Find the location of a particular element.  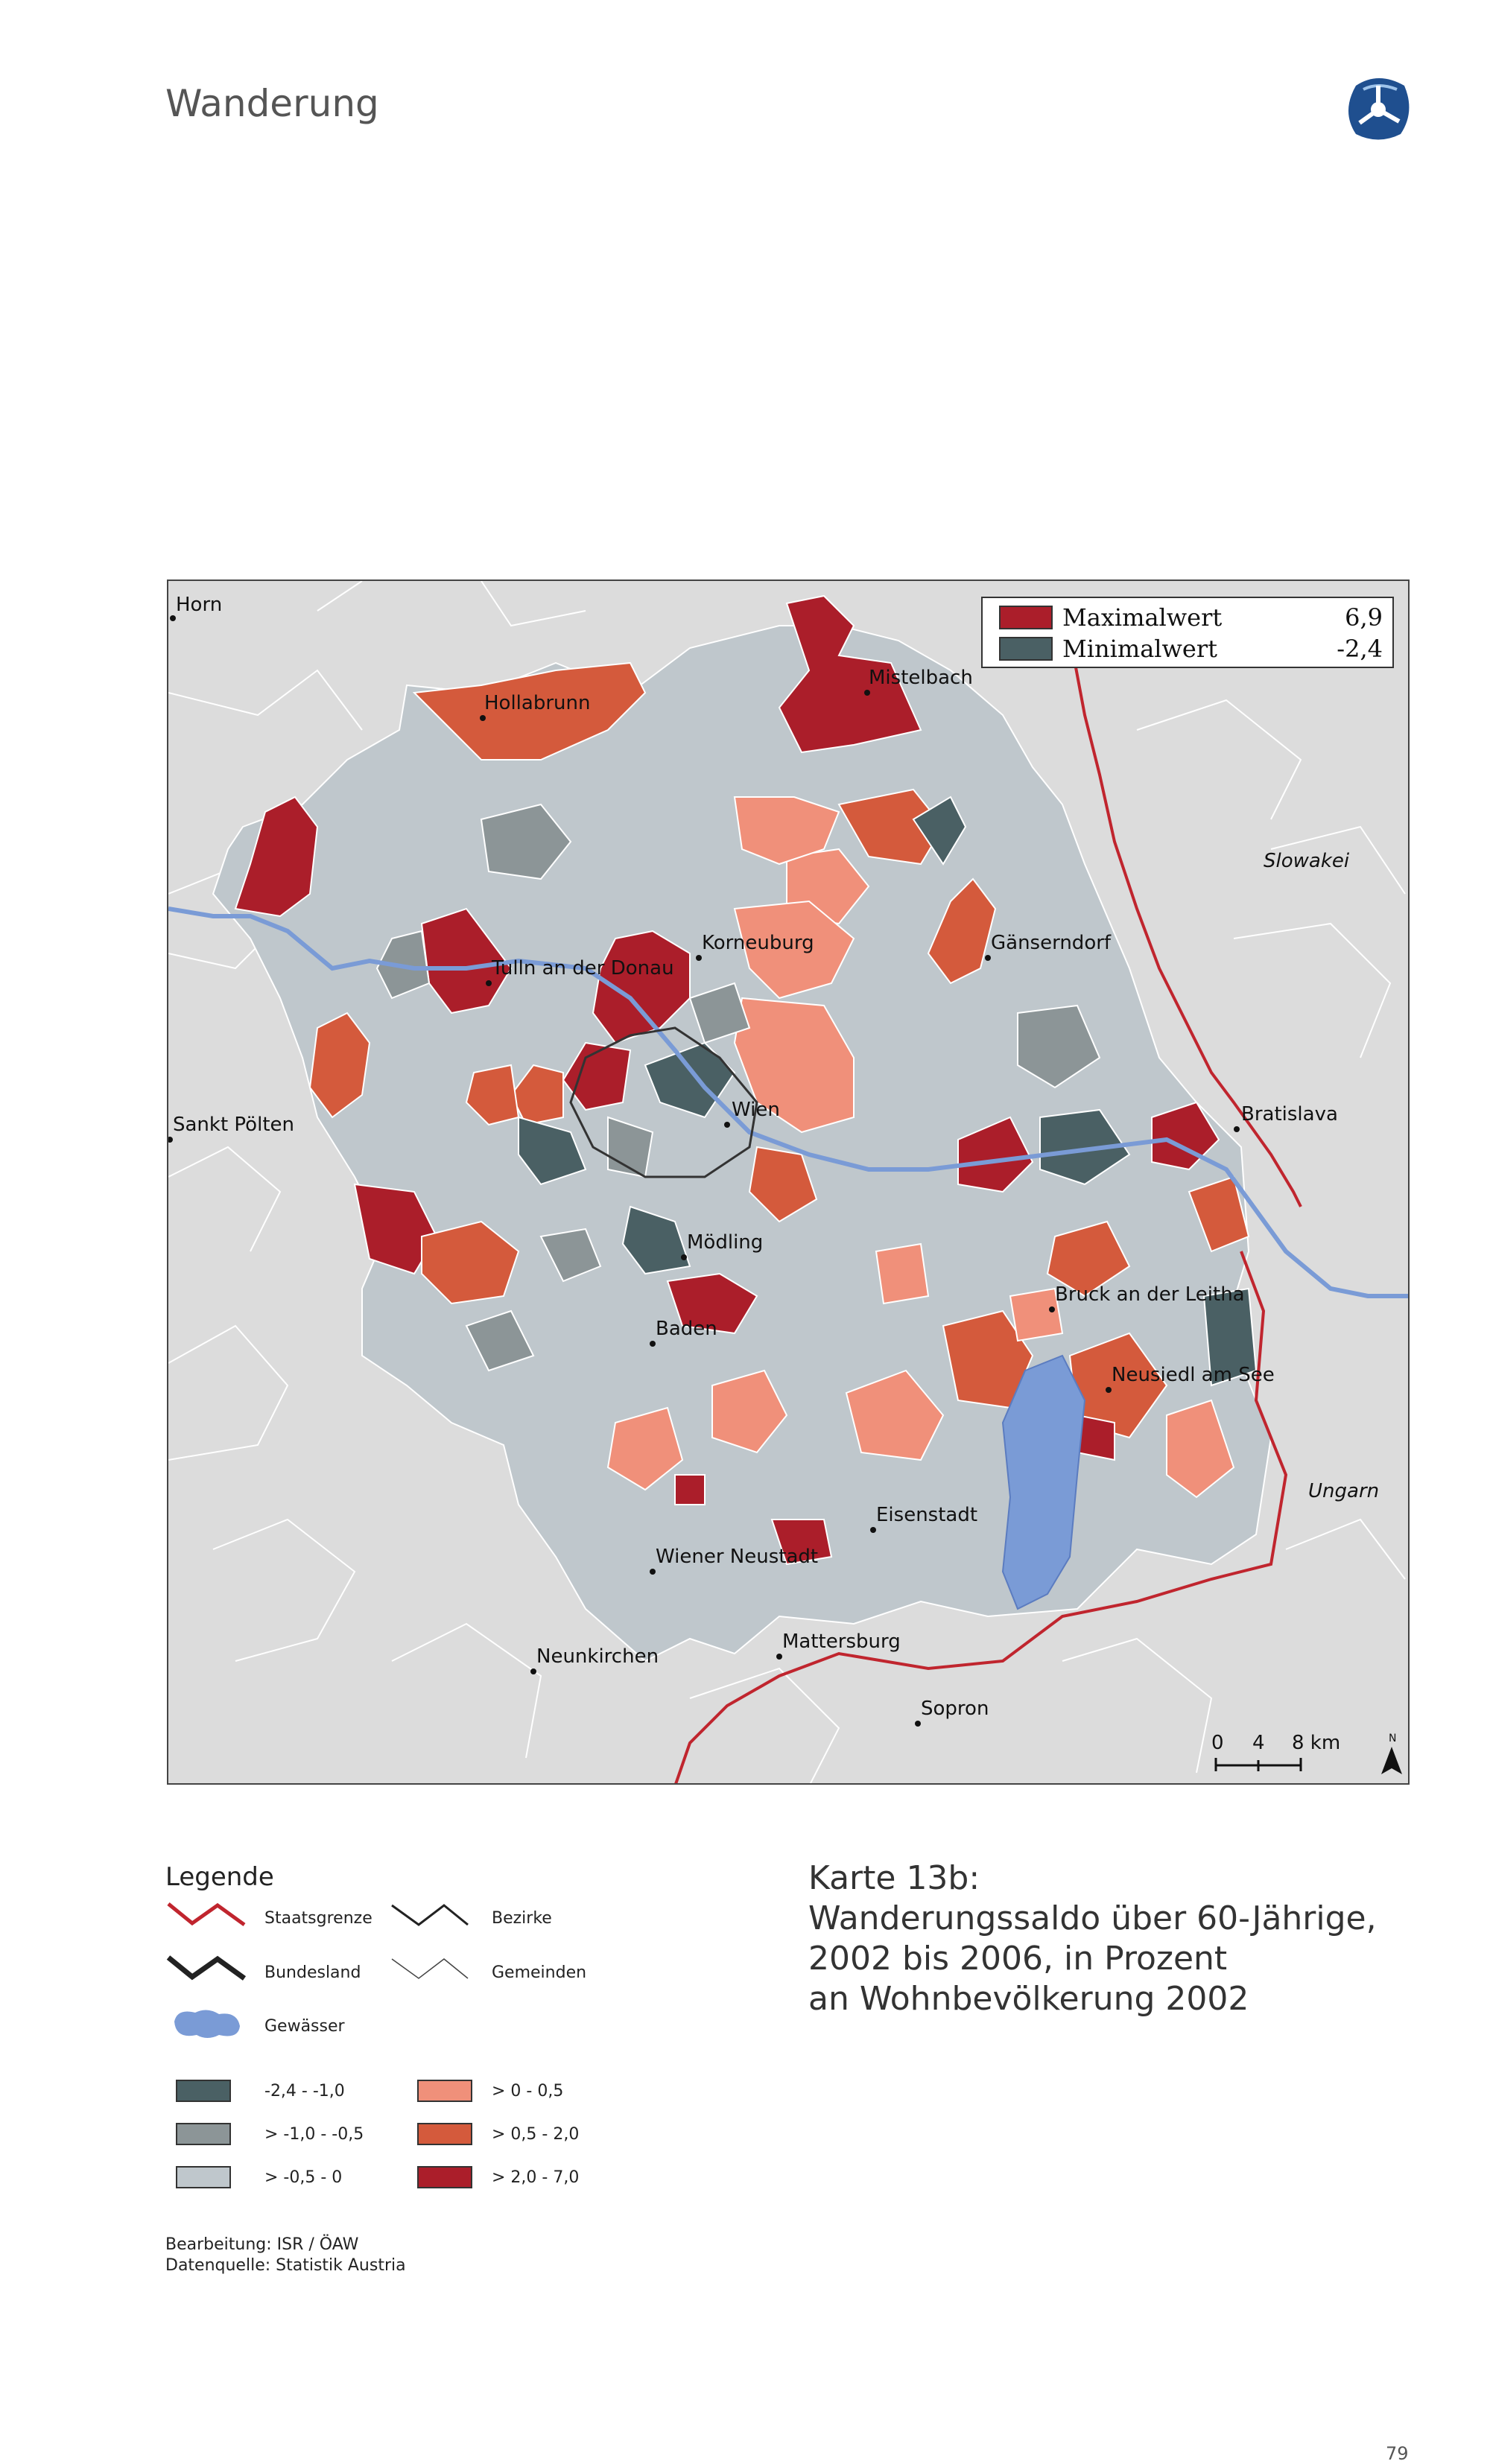

legend-label-bezirke: Bezirke is located at coordinates (522, 1918).